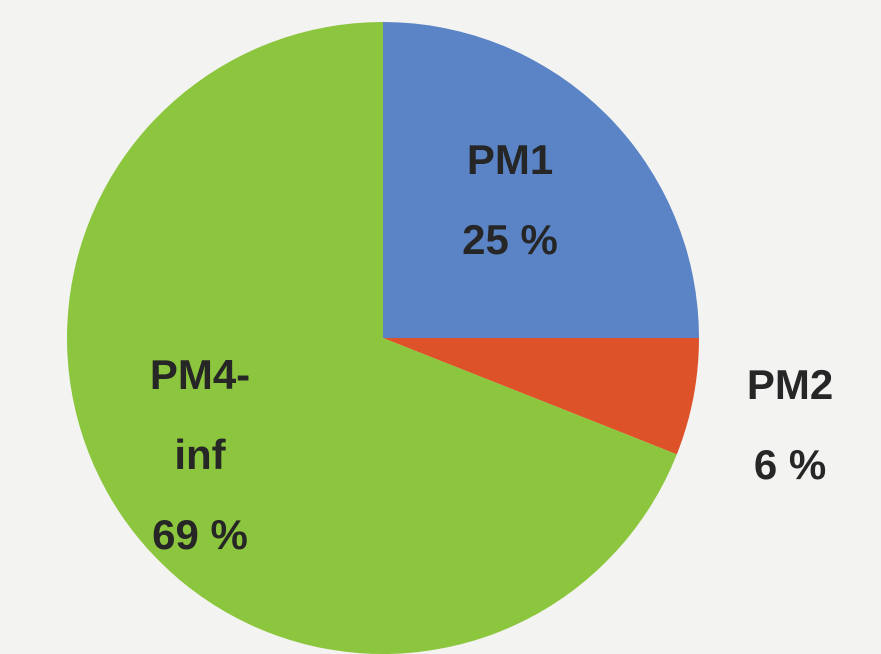 The image size is (881, 654). What do you see at coordinates (541, 396) in the screenshot?
I see `pie-slice` at bounding box center [541, 396].